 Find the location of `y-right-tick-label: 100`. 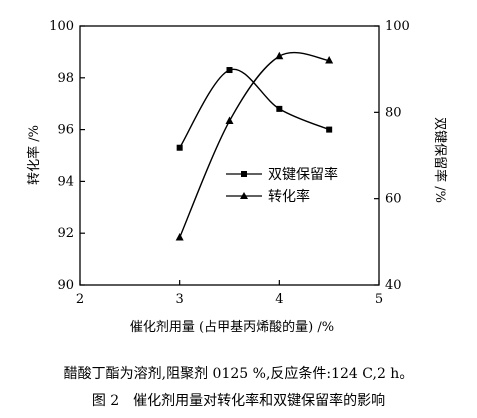

y-right-tick-label: 100 is located at coordinates (397, 26).